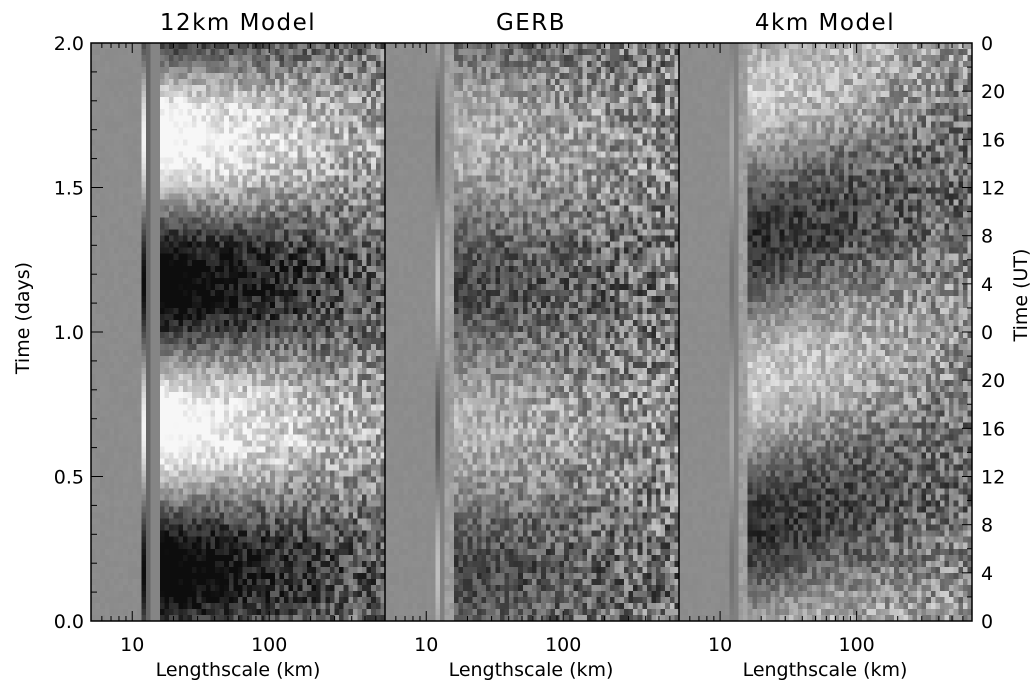 Image resolution: width=1035 pixels, height=687 pixels. I want to click on panel-title-gerb: GERB, so click(531, 23).